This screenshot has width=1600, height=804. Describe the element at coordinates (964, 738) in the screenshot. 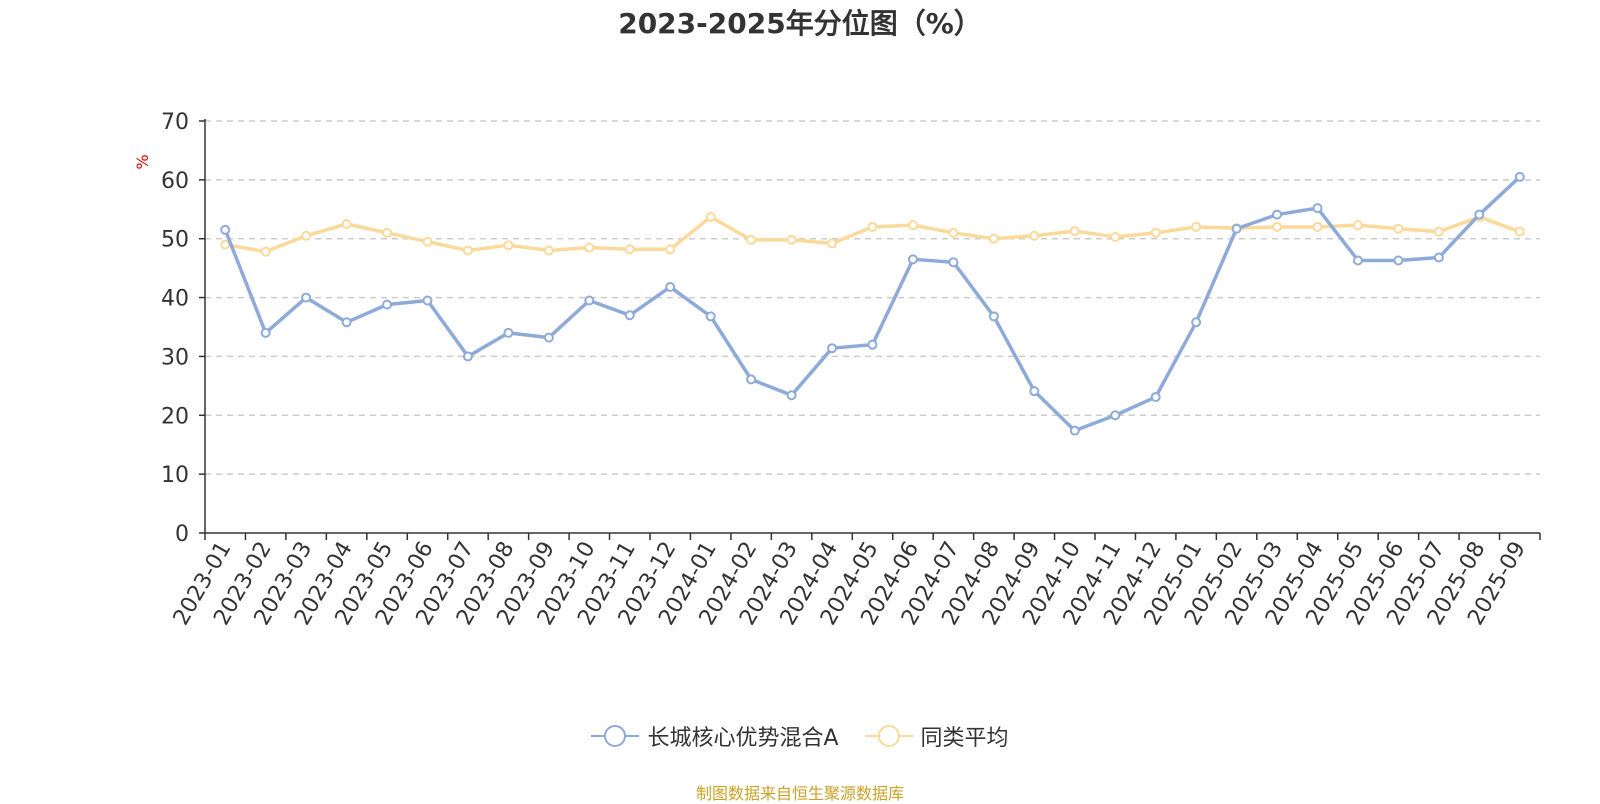

I see `legend-label-average: 同类平均` at that location.